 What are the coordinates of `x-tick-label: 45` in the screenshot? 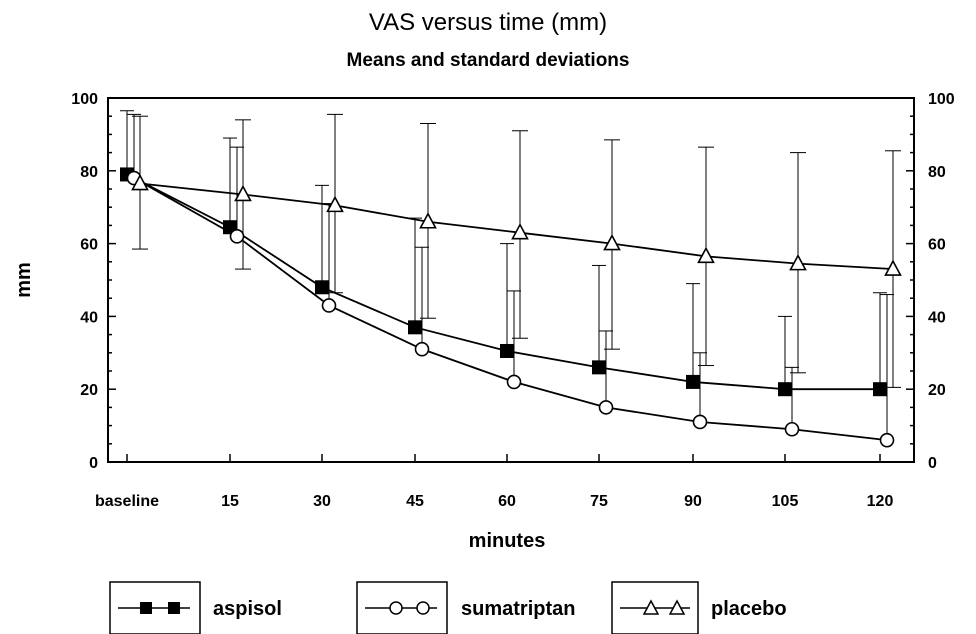 It's located at (415, 501).